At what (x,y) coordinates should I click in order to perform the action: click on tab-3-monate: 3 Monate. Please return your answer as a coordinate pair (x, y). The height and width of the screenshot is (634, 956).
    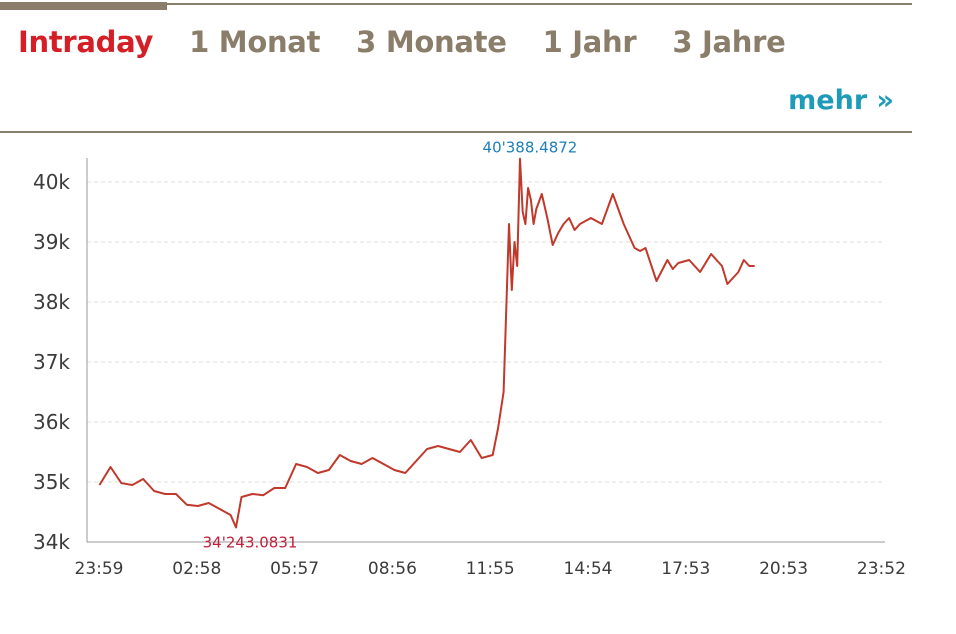
    Looking at the image, I should click on (431, 42).